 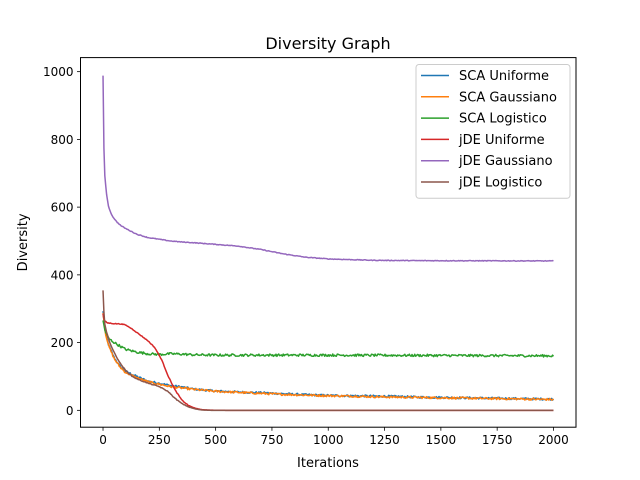 I want to click on x-axis-ticks: 0 250 500 750 1000 1250 1500 1750 2000, so click(x=334, y=437).